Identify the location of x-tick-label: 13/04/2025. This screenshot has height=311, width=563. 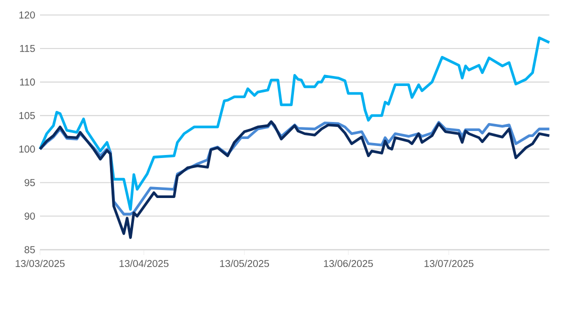
(144, 264).